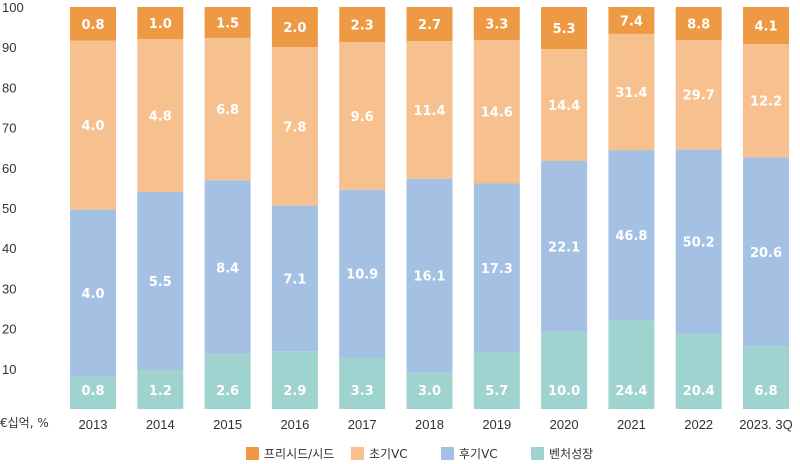  Describe the element at coordinates (419, 454) in the screenshot. I see `legend: 프리시드/시드 초기VC 후기VC 벤처성장` at that location.